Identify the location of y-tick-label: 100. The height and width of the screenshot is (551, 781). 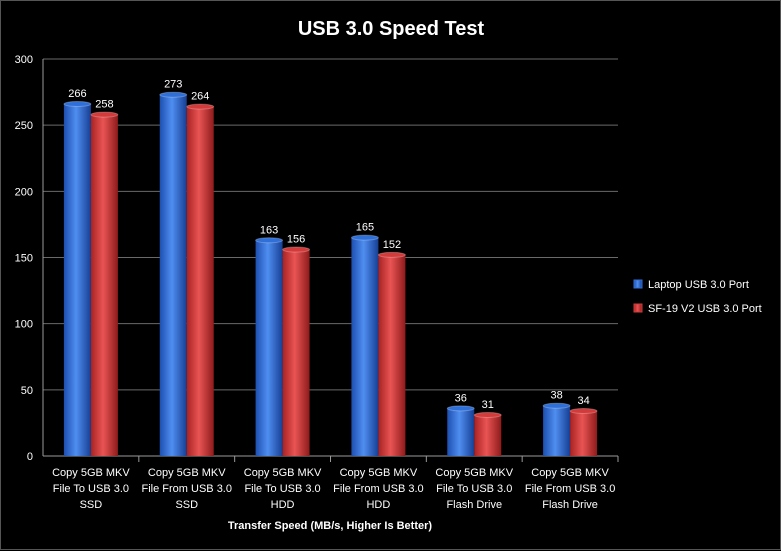
(24, 325).